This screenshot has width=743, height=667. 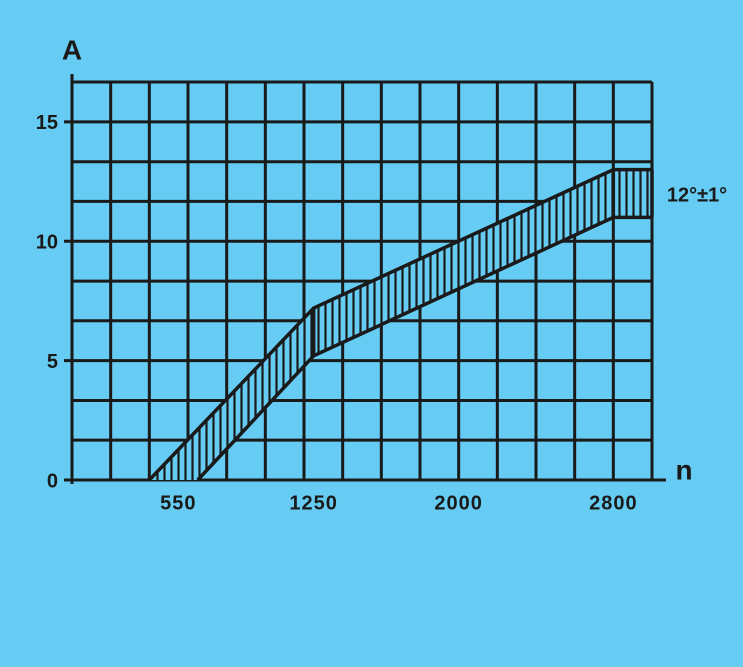 What do you see at coordinates (52, 362) in the screenshot?
I see `y-tick-label: 5` at bounding box center [52, 362].